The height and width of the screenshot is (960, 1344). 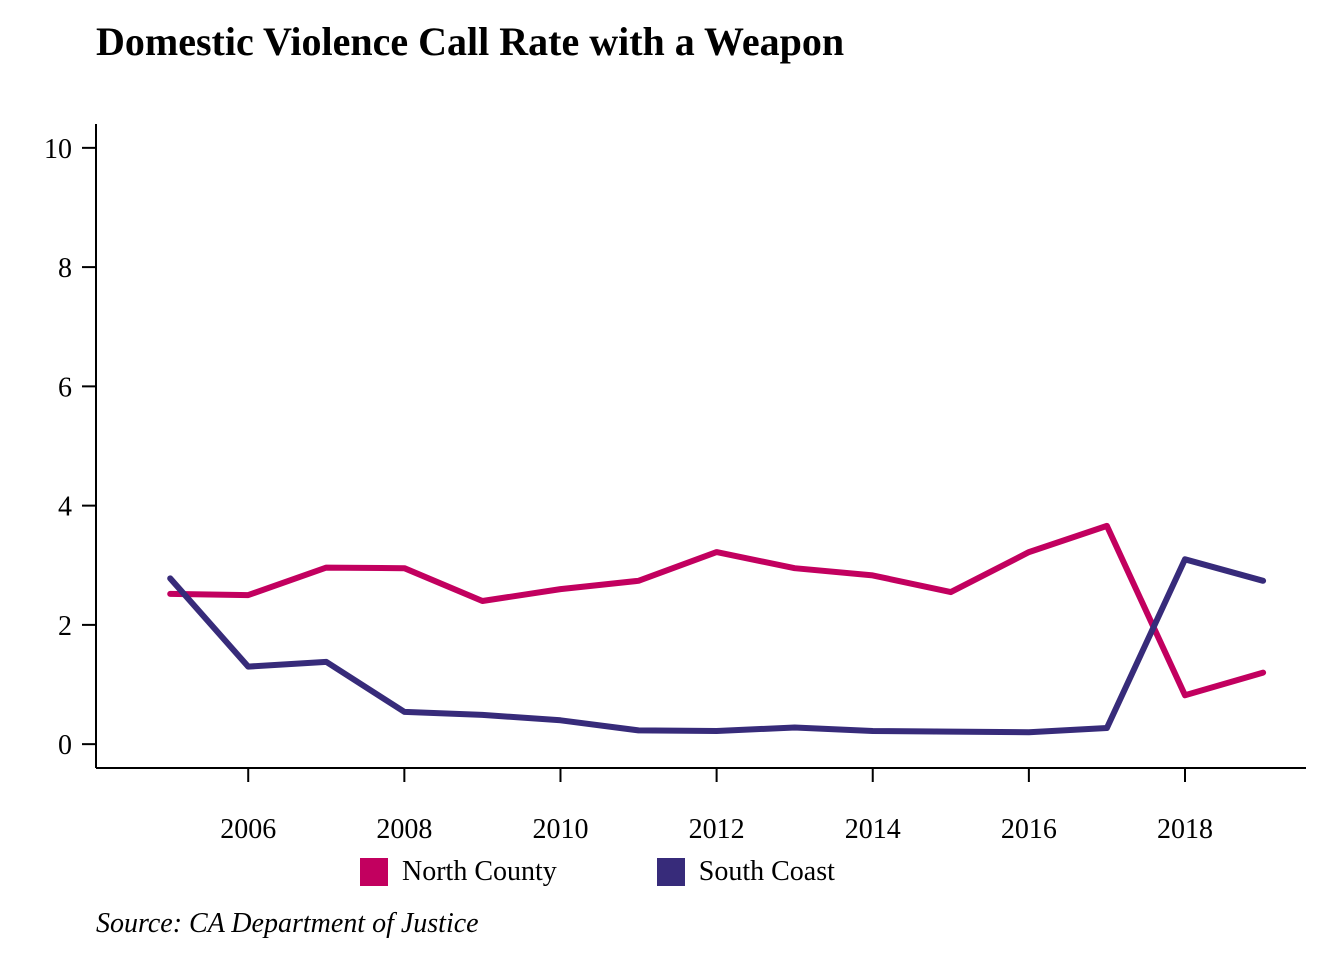 What do you see at coordinates (766, 871) in the screenshot?
I see `legend-label: South Coast` at bounding box center [766, 871].